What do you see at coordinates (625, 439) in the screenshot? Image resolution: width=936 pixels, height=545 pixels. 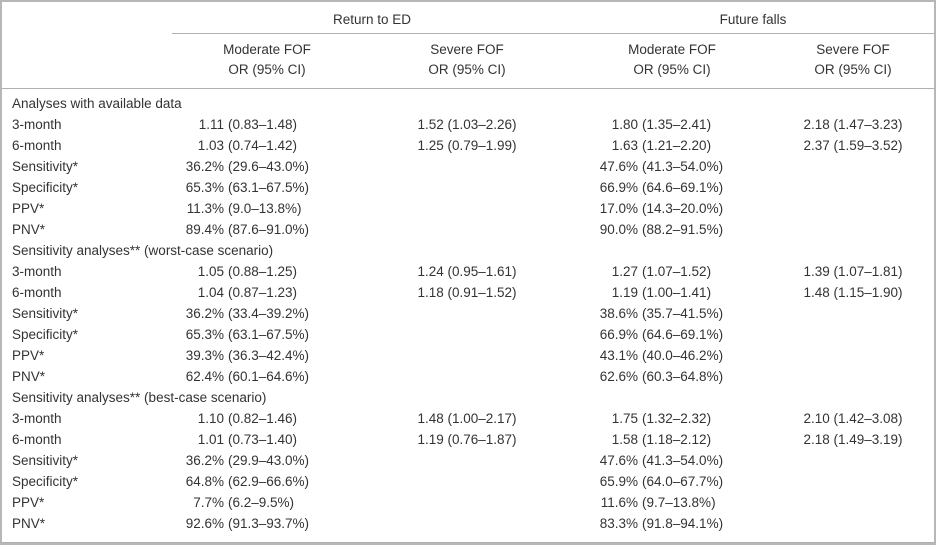 I see `estimate: 1.58` at bounding box center [625, 439].